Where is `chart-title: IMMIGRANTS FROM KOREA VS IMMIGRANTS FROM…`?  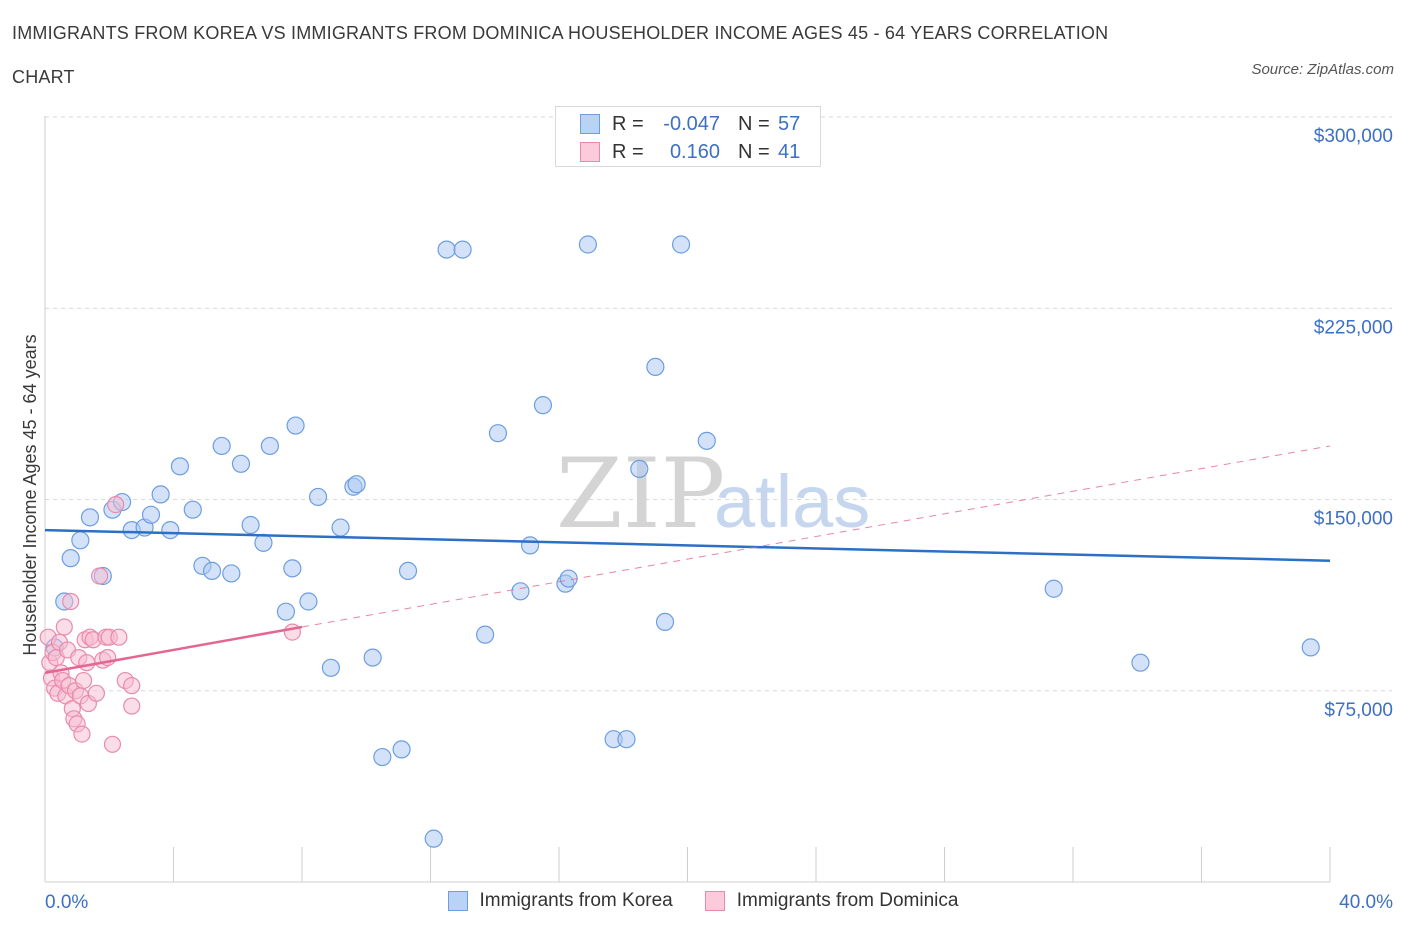 chart-title: IMMIGRANTS FROM KOREA VS IMMIGRANTS FROM… is located at coordinates (587, 55).